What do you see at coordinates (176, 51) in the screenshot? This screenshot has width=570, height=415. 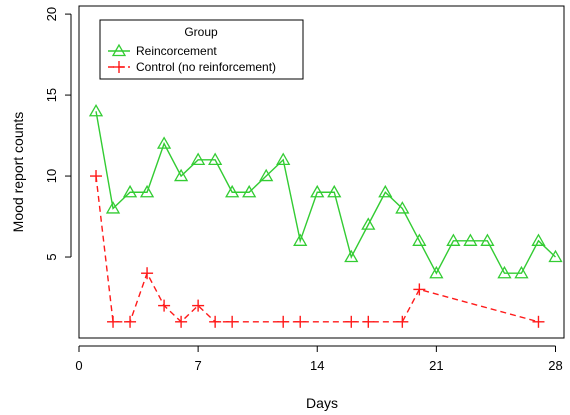 I see `legend-label-reinforcement: Reincorcement` at bounding box center [176, 51].